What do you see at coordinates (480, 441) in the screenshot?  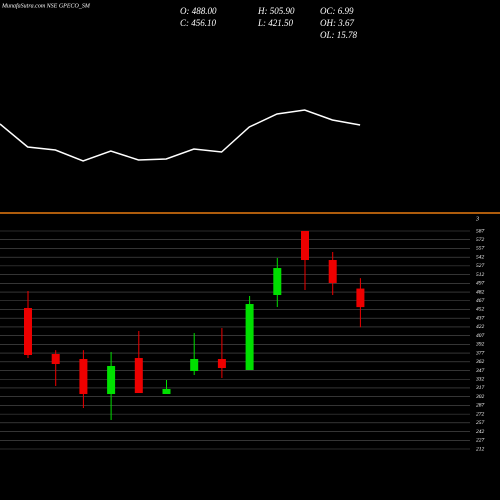 I see `y-tick-label: 227` at bounding box center [480, 441].